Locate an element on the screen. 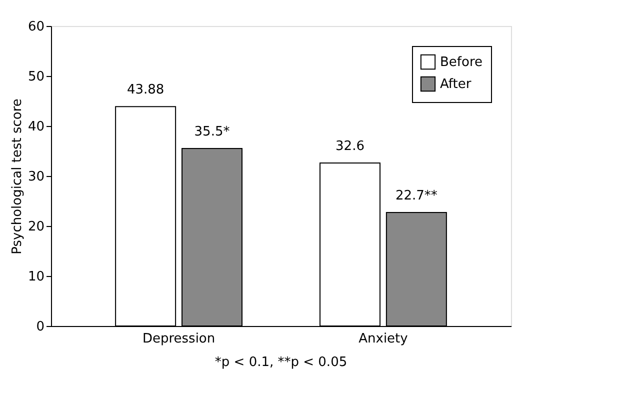  y-tick-label: 60 is located at coordinates (36, 27).